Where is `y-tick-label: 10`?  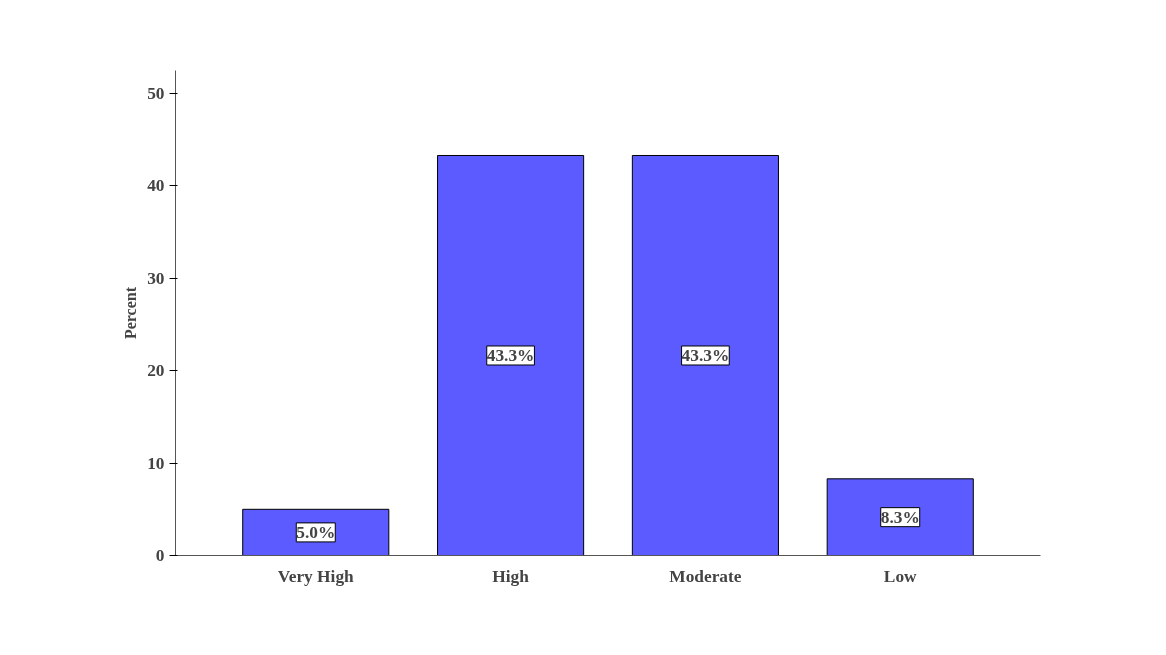 y-tick-label: 10 is located at coordinates (156, 463).